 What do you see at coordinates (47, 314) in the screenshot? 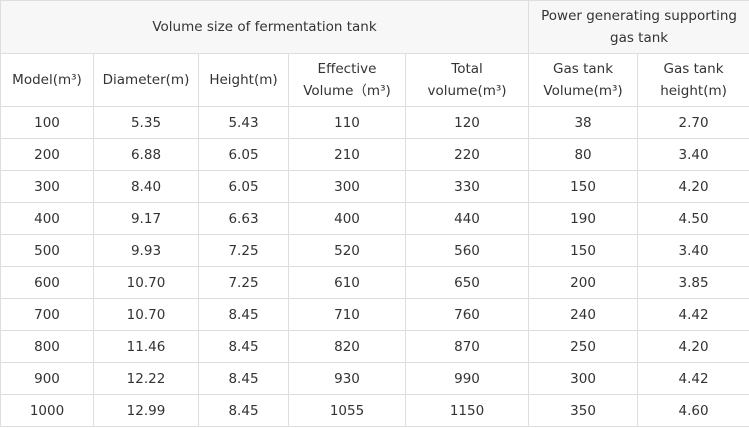
I see `cell: 700` at bounding box center [47, 314].